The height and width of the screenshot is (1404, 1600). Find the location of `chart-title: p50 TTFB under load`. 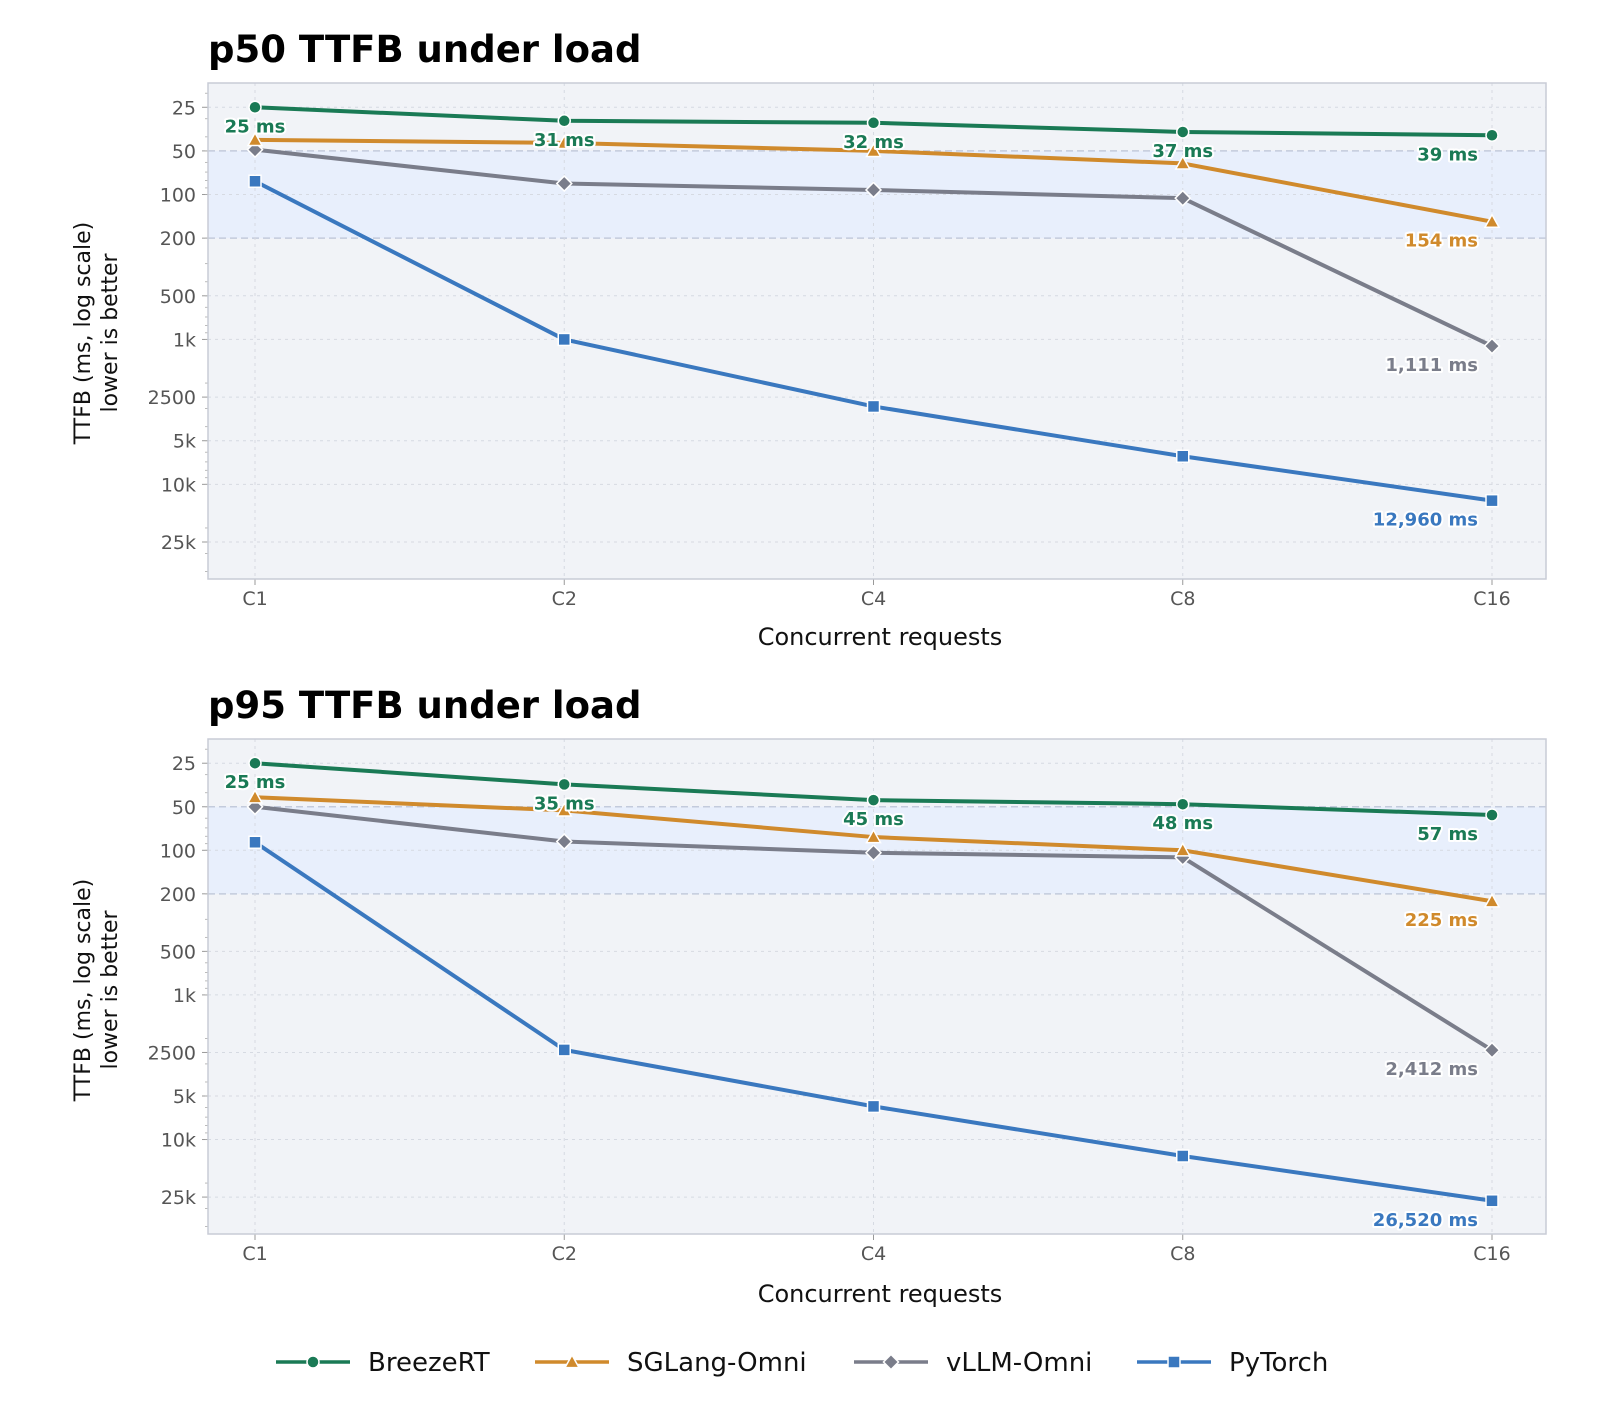

chart-title: p50 TTFB under load is located at coordinates (425, 49).